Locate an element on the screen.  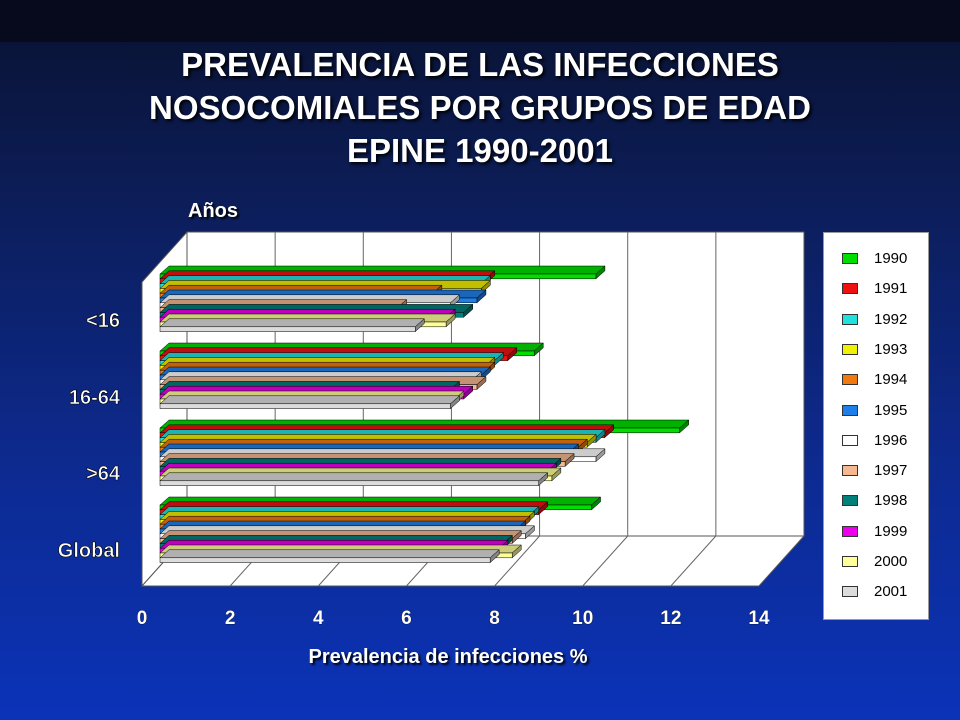
x-tick-label: 12 is located at coordinates (670, 618).